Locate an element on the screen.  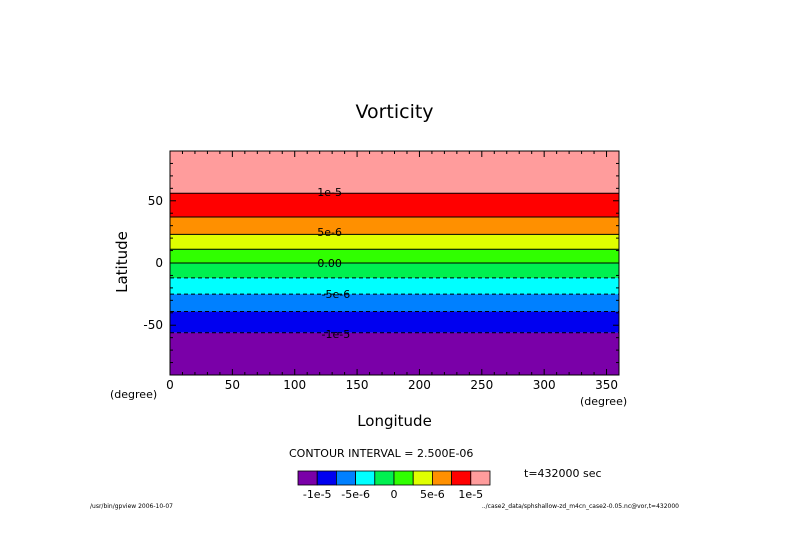
x-tick-label: 200 is located at coordinates (419, 385).